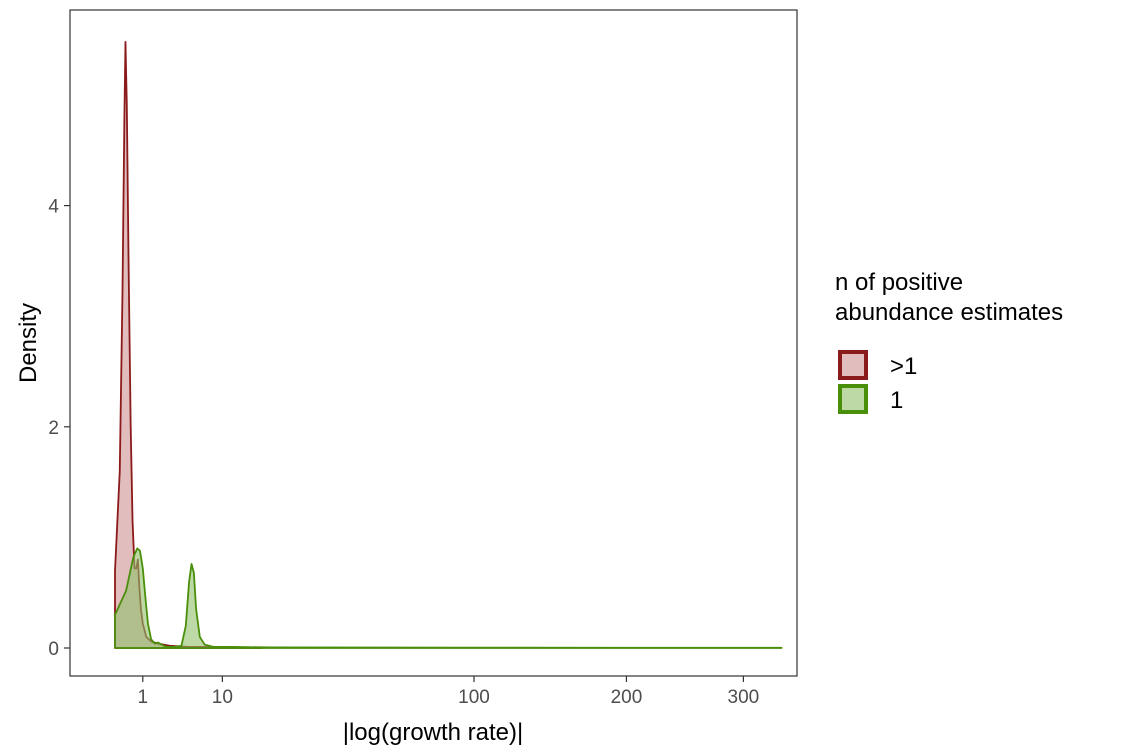 Image resolution: width=1131 pixels, height=751 pixels. What do you see at coordinates (143, 697) in the screenshot?
I see `x-tick-label: 1` at bounding box center [143, 697].